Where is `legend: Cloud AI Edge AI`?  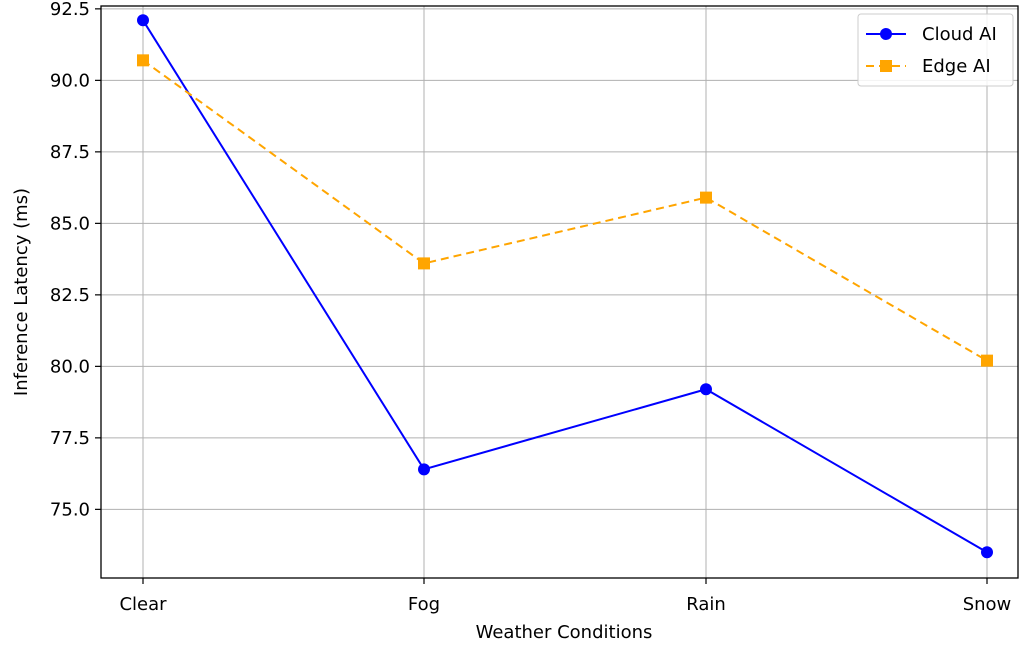
legend: Cloud AI Edge AI is located at coordinates (935, 50).